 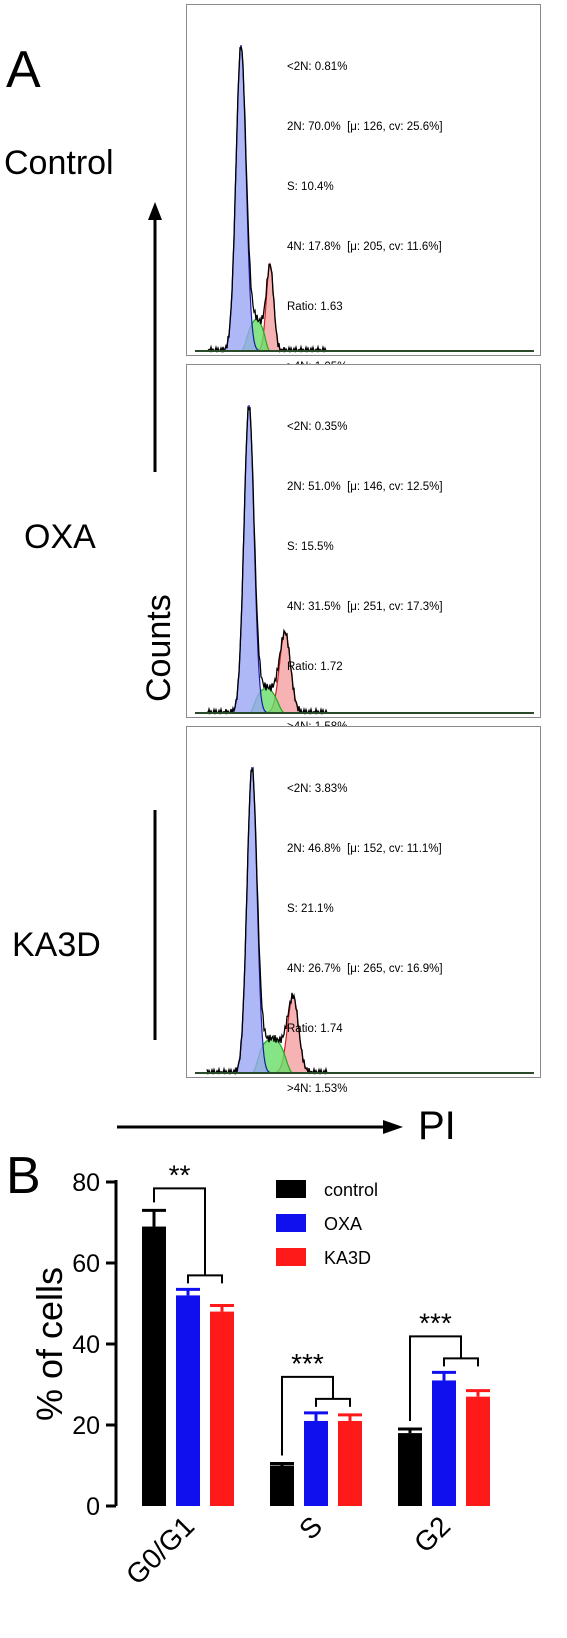 I want to click on y-tick-label: 60, so click(x=86, y=1264).